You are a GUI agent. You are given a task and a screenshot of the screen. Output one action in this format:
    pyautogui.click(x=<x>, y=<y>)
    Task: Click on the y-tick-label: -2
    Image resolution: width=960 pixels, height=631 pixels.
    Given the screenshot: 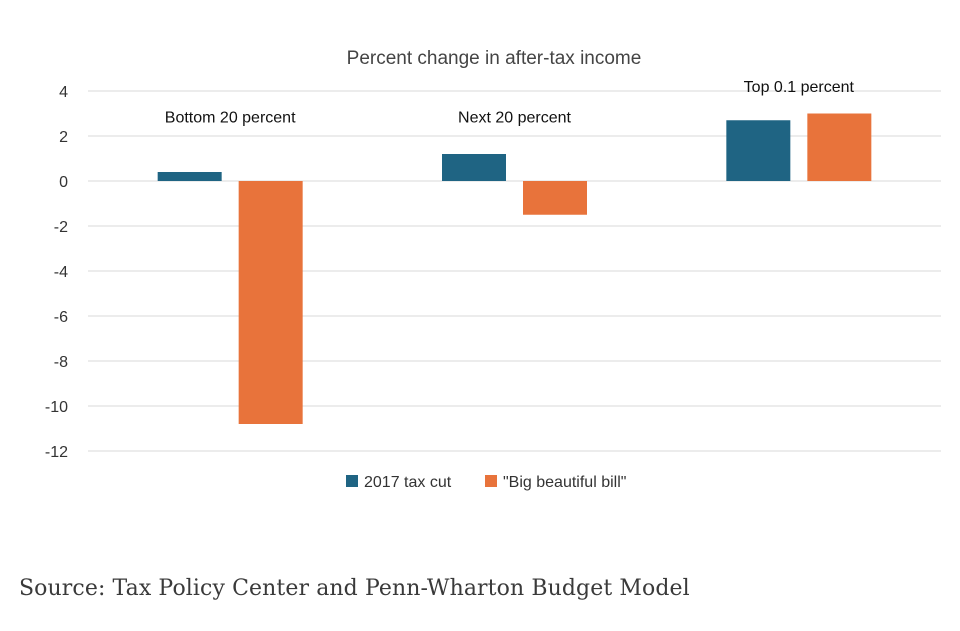 What is the action you would take?
    pyautogui.click(x=61, y=227)
    